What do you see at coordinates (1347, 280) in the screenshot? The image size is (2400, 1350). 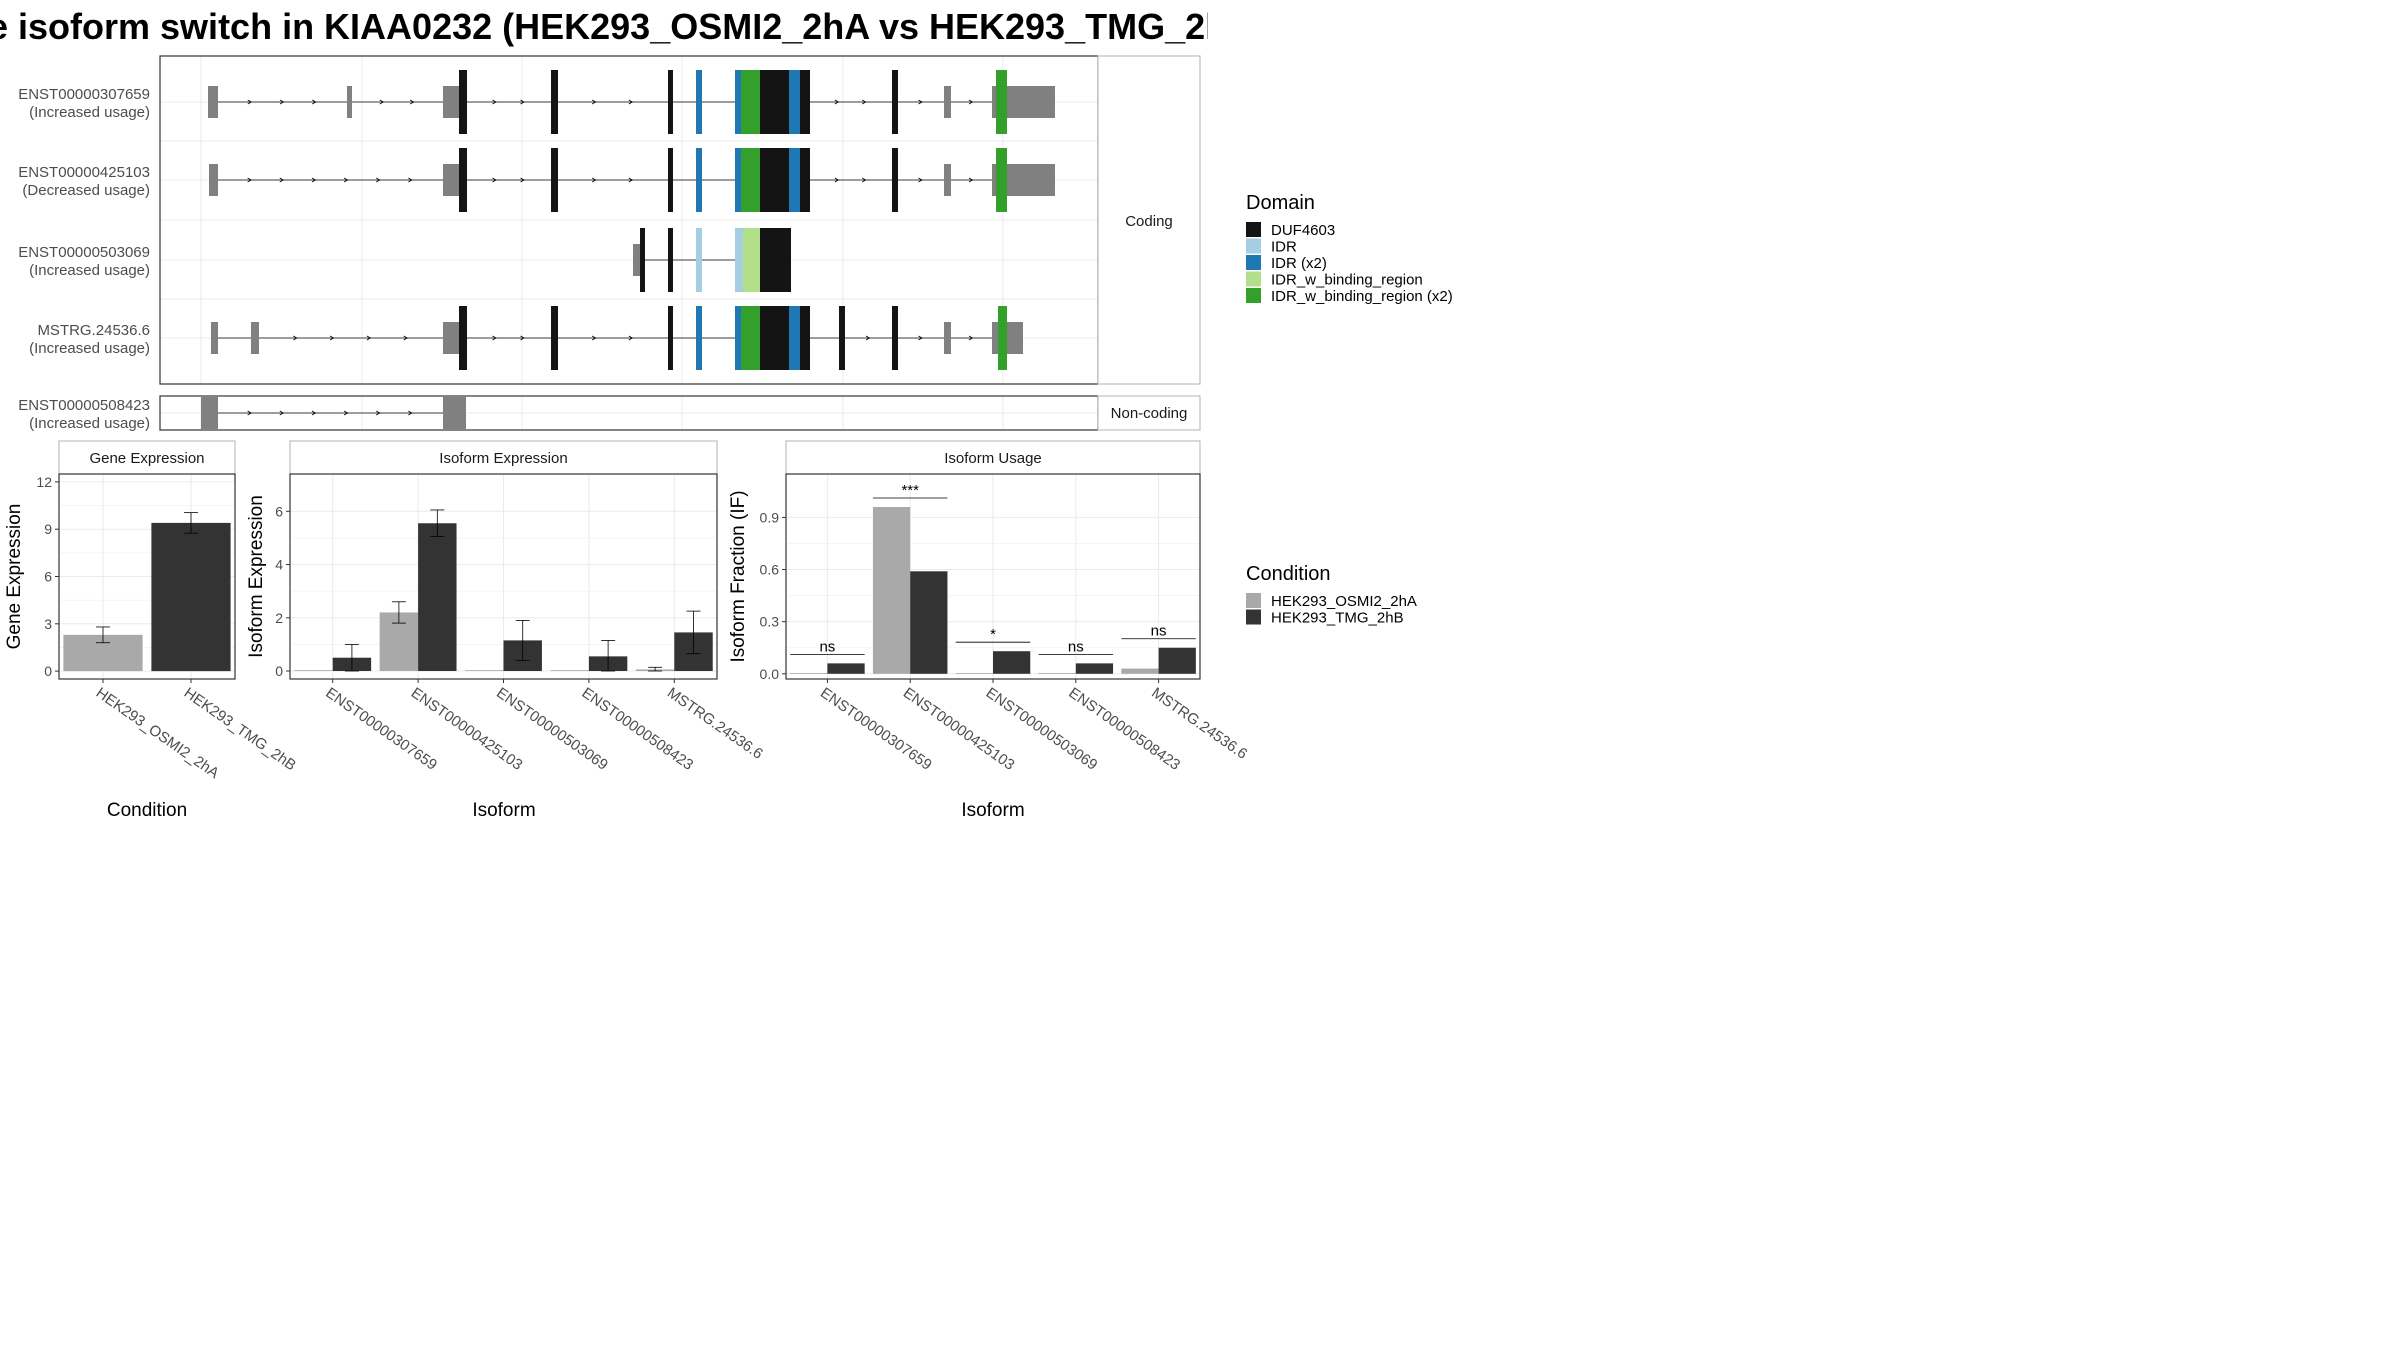 I see `domain-legend-label: IDR_w_binding_region` at bounding box center [1347, 280].